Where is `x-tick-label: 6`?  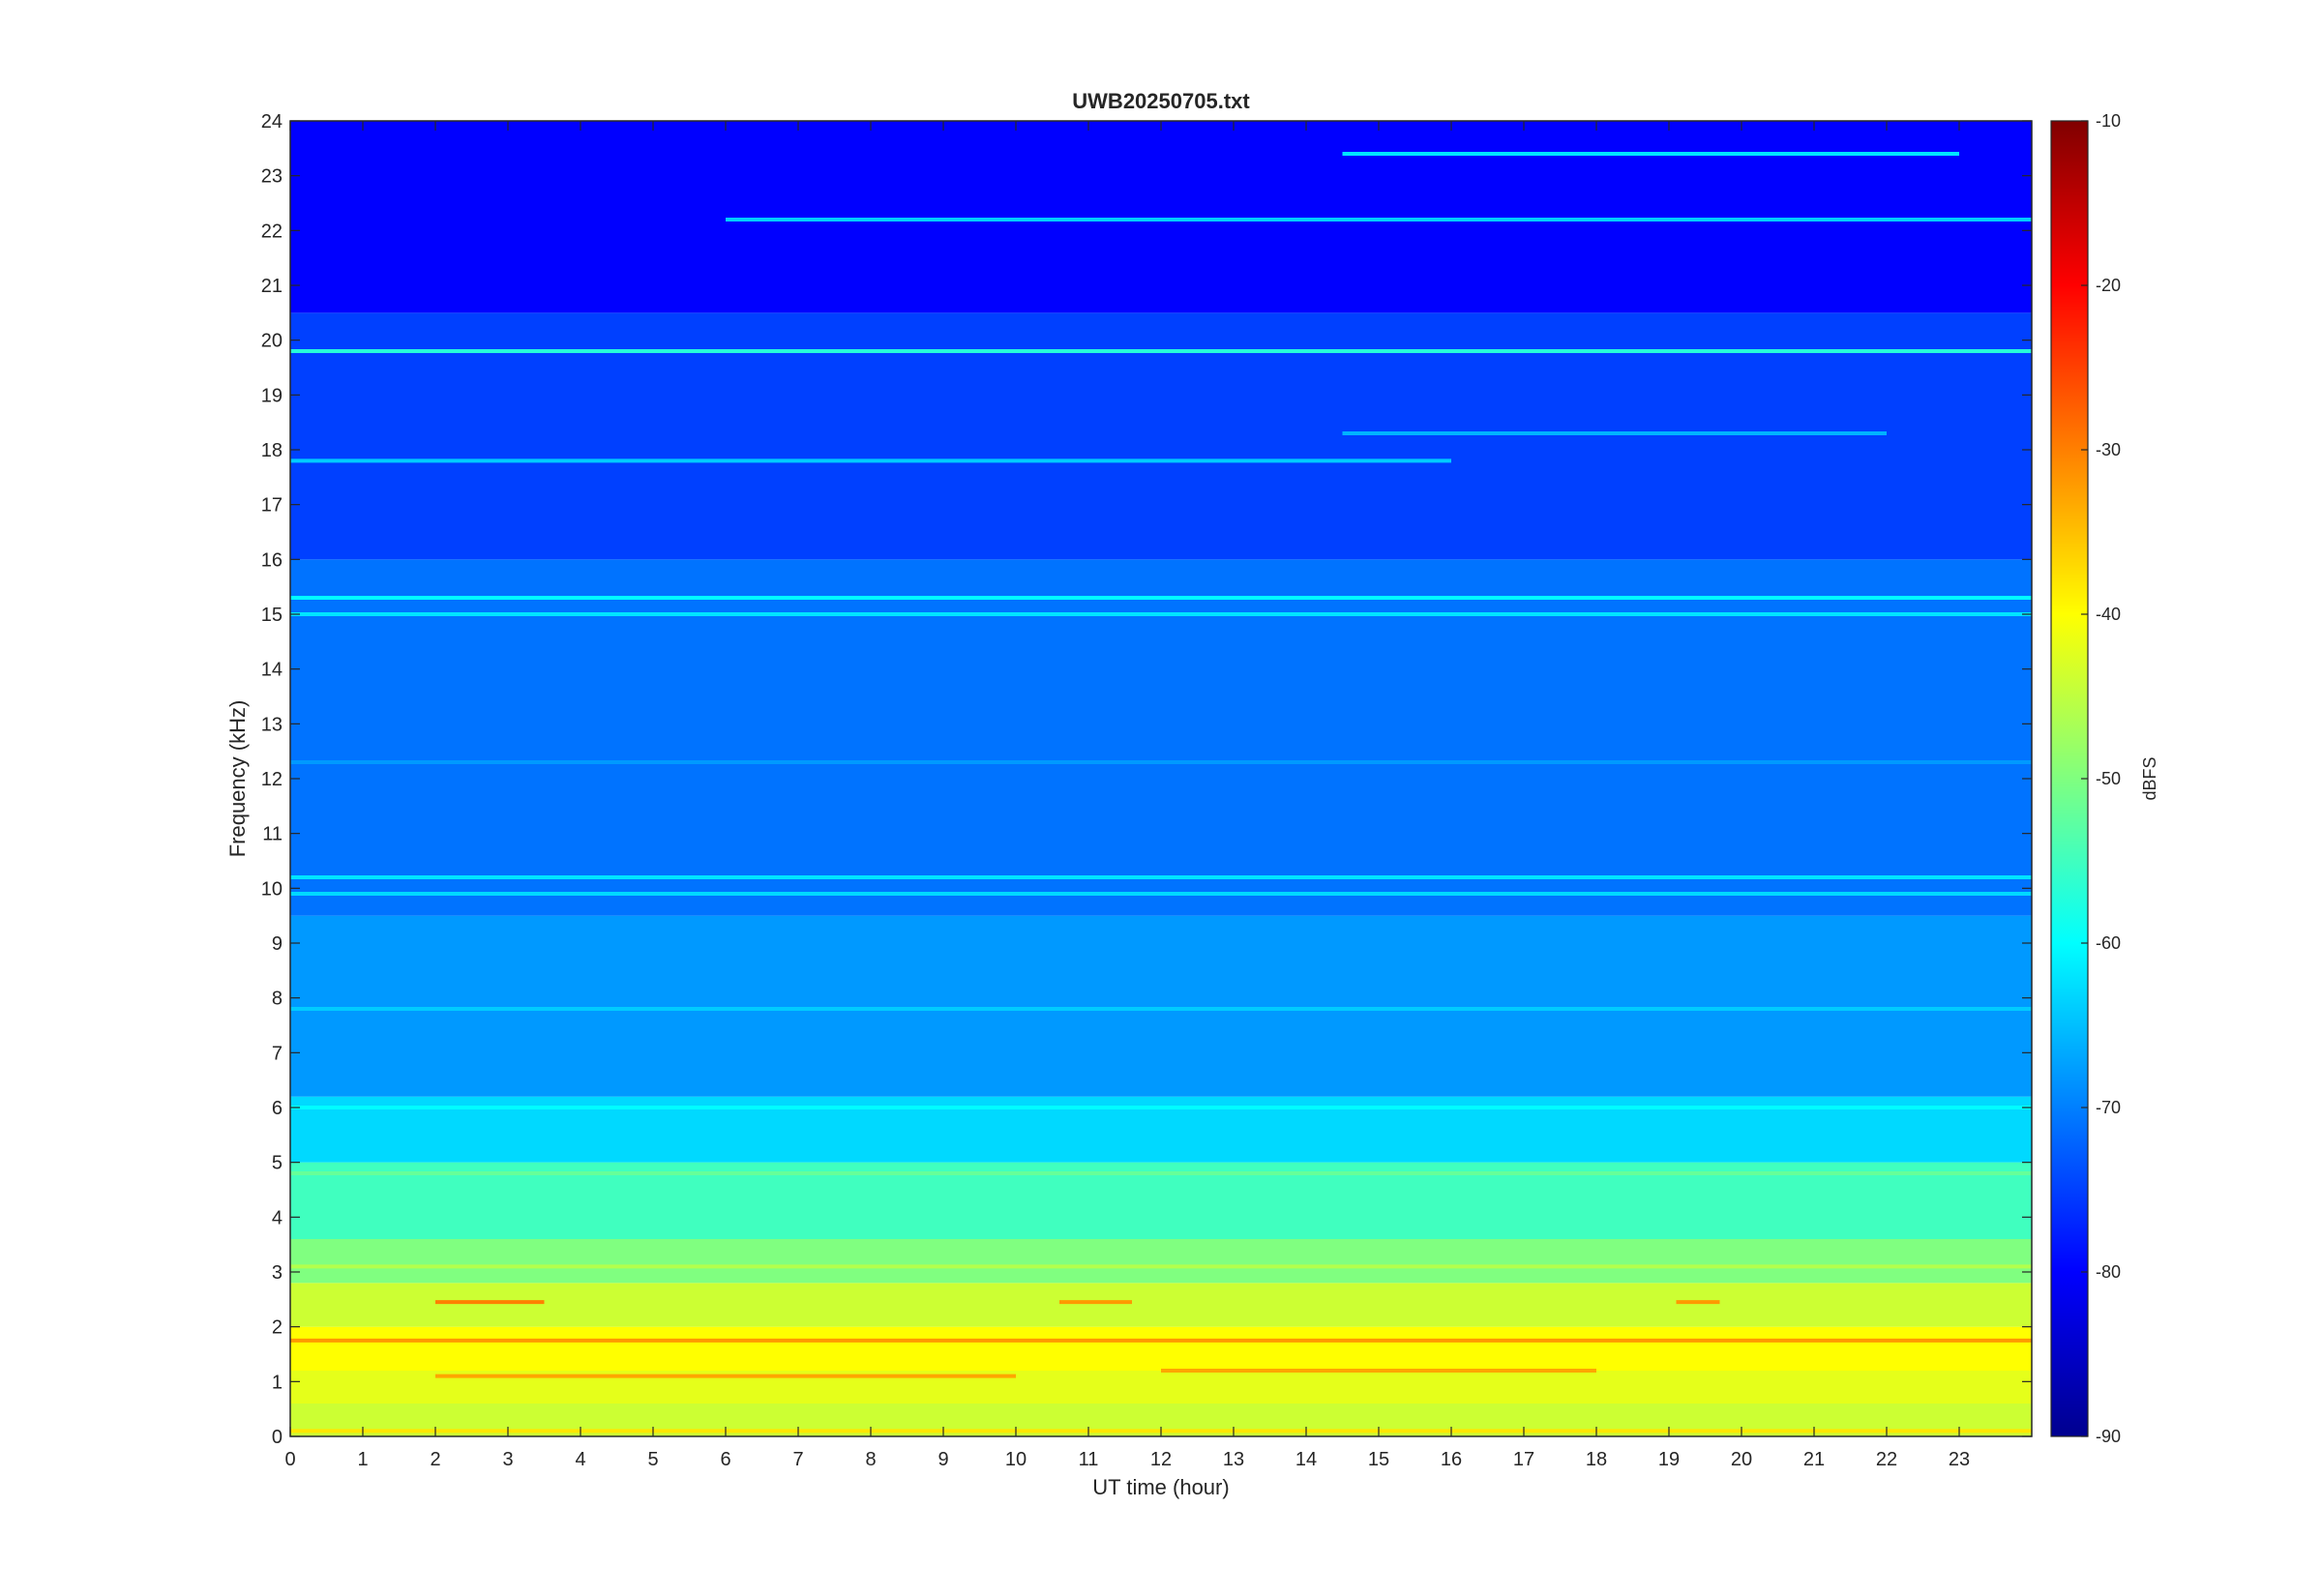
x-tick-label: 6 is located at coordinates (725, 1459).